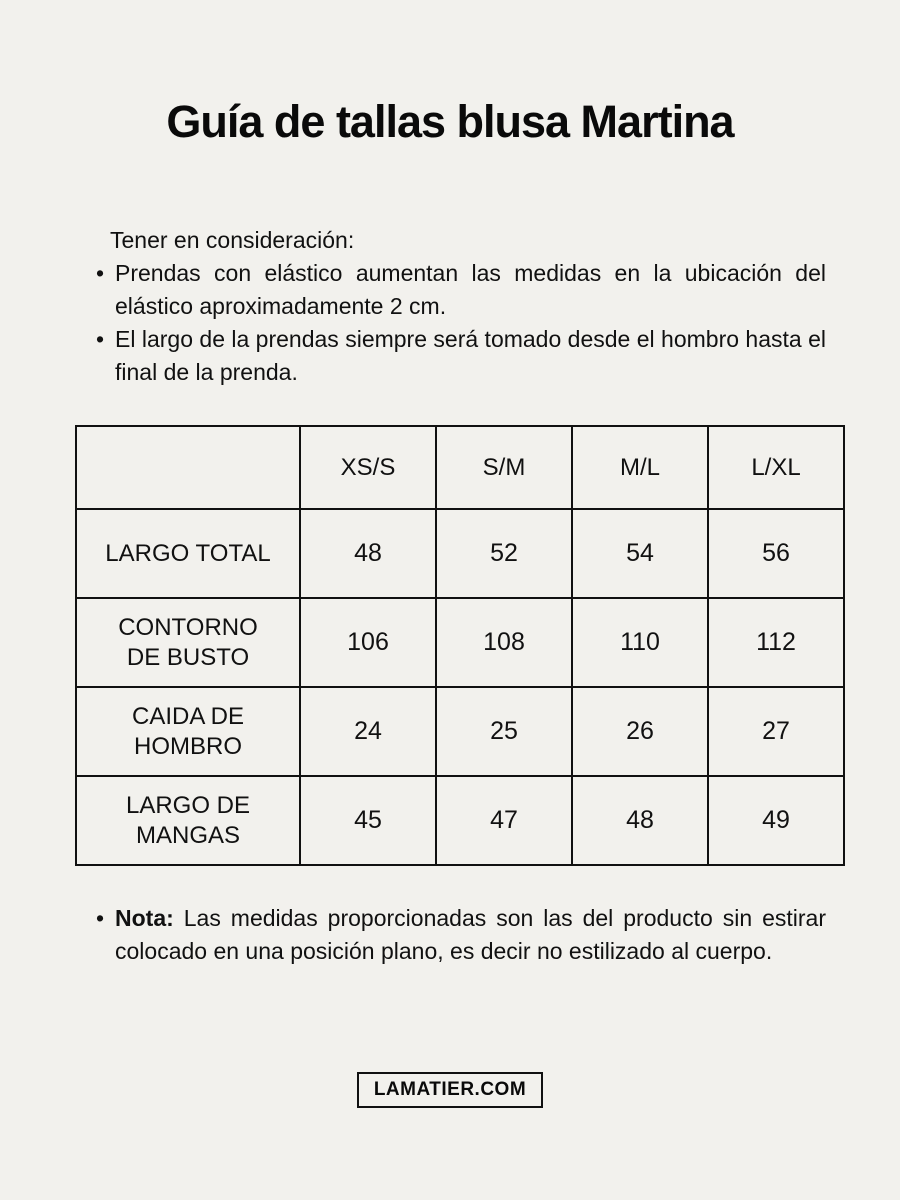  What do you see at coordinates (776, 642) in the screenshot?
I see `value-cell: 112` at bounding box center [776, 642].